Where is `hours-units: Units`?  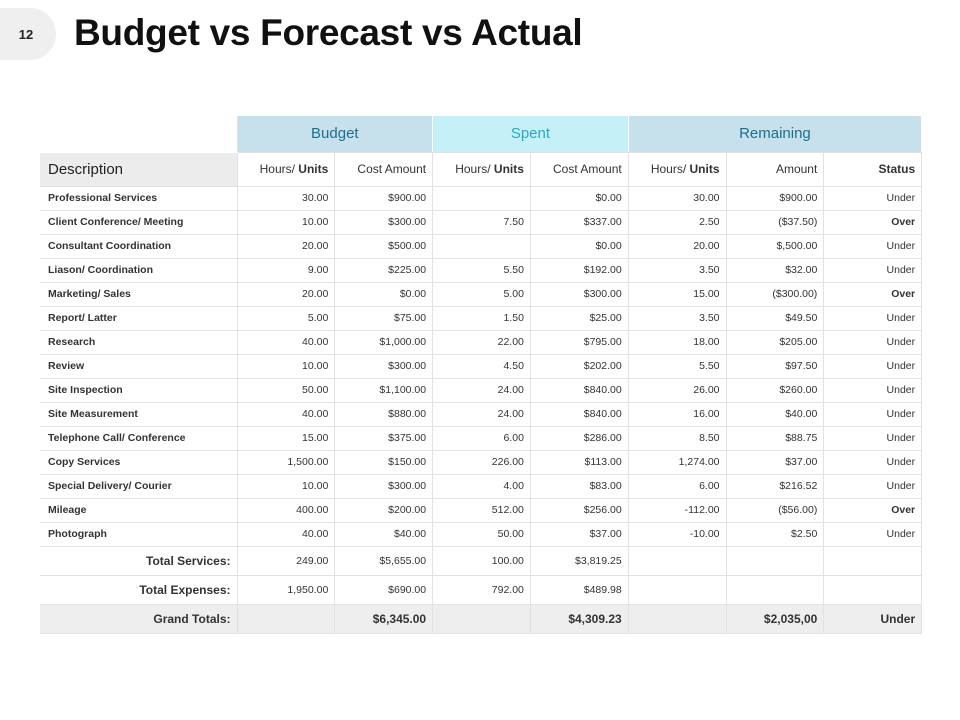 hours-units: Units is located at coordinates (313, 169).